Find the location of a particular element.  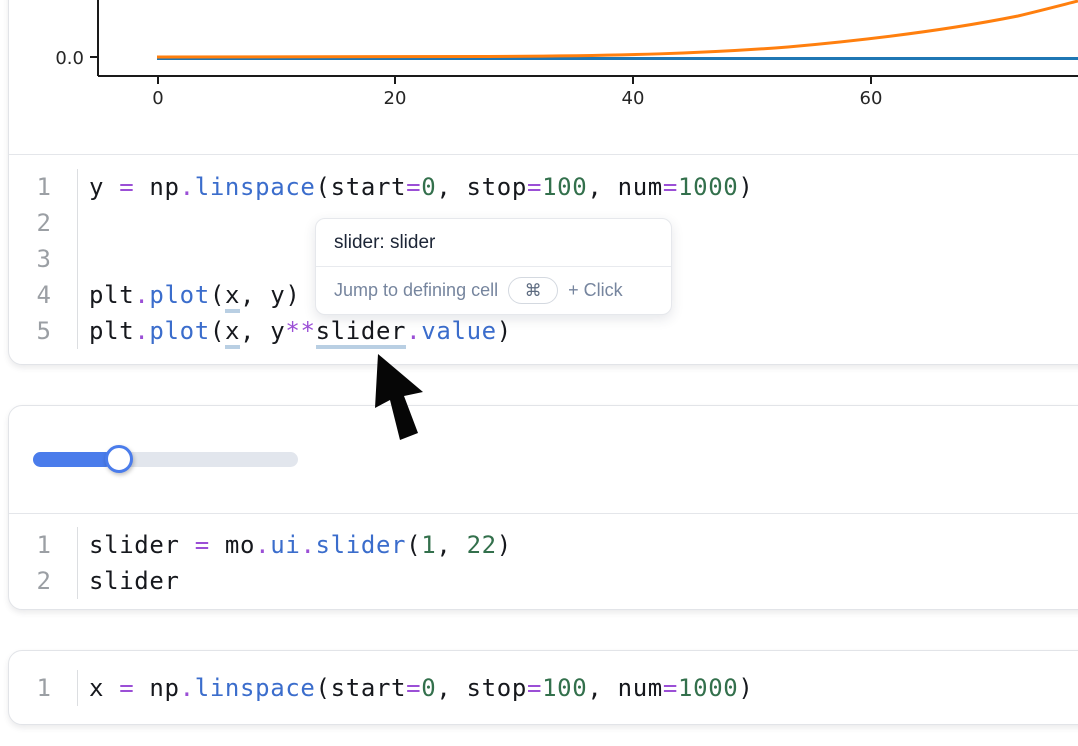

code-line: 2 slider is located at coordinates (260, 581).